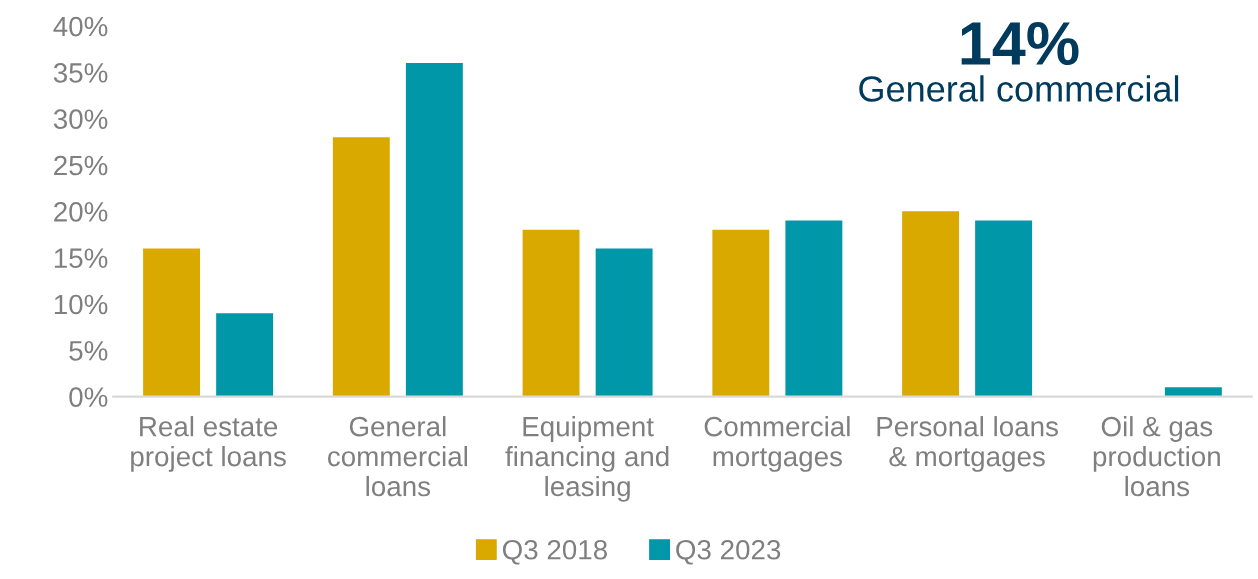  I want to click on legend-label: Q3 2018, so click(554, 552).